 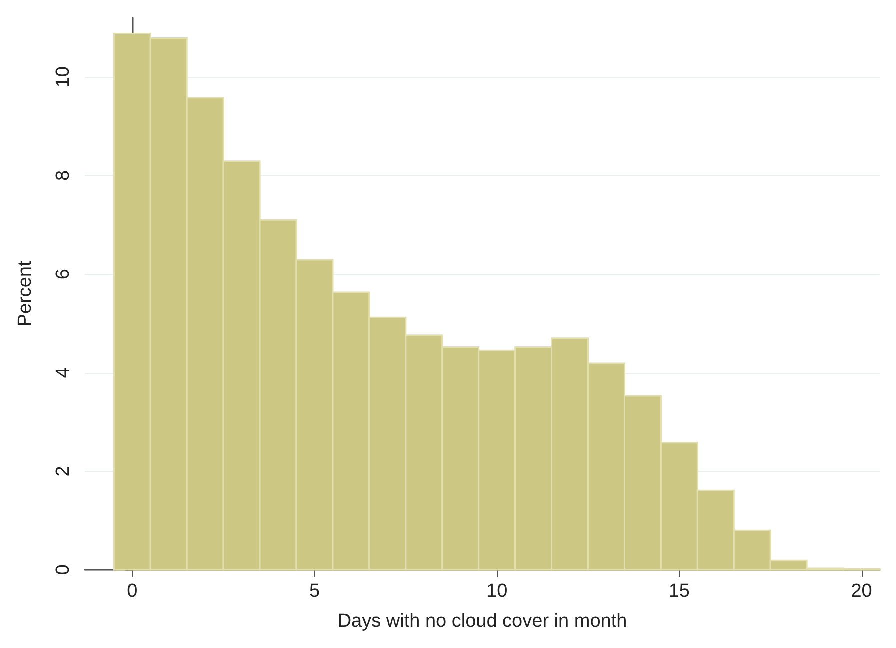 What do you see at coordinates (132, 591) in the screenshot?
I see `x-tick-label: 0` at bounding box center [132, 591].